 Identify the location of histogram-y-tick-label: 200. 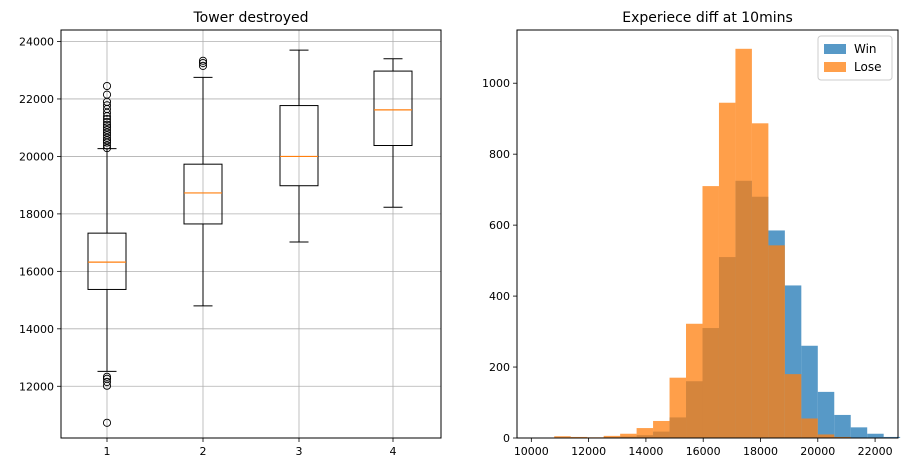
(499, 367).